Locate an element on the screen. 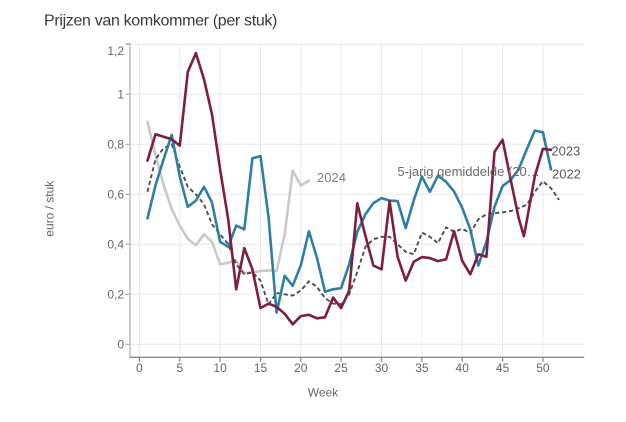  svg-text: 15 is located at coordinates (261, 368).